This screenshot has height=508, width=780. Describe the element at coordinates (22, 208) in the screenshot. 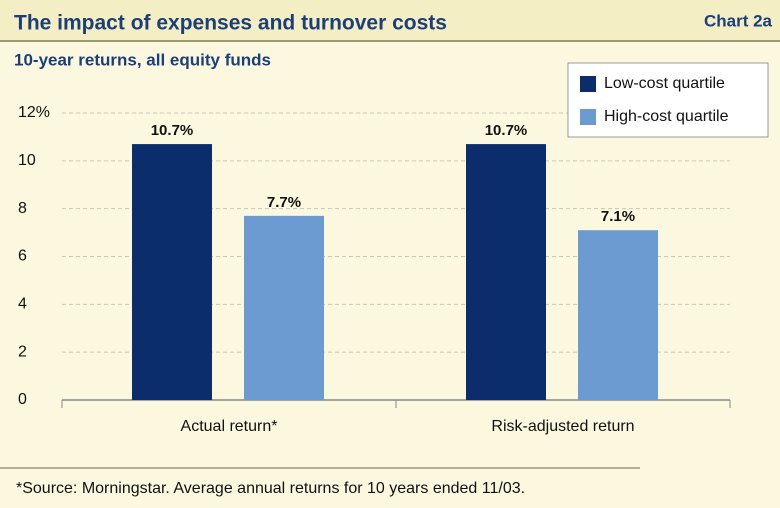

I see `y-tick-label: 8` at that location.